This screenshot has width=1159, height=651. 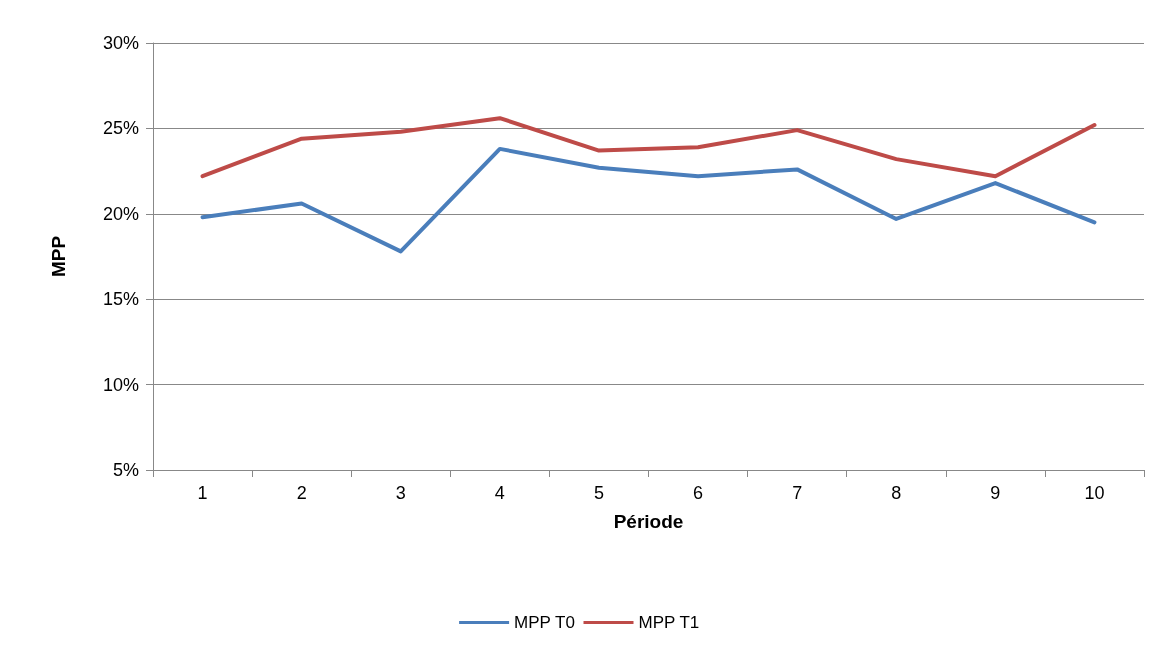 What do you see at coordinates (499, 493) in the screenshot?
I see `x-tick-label: 4` at bounding box center [499, 493].